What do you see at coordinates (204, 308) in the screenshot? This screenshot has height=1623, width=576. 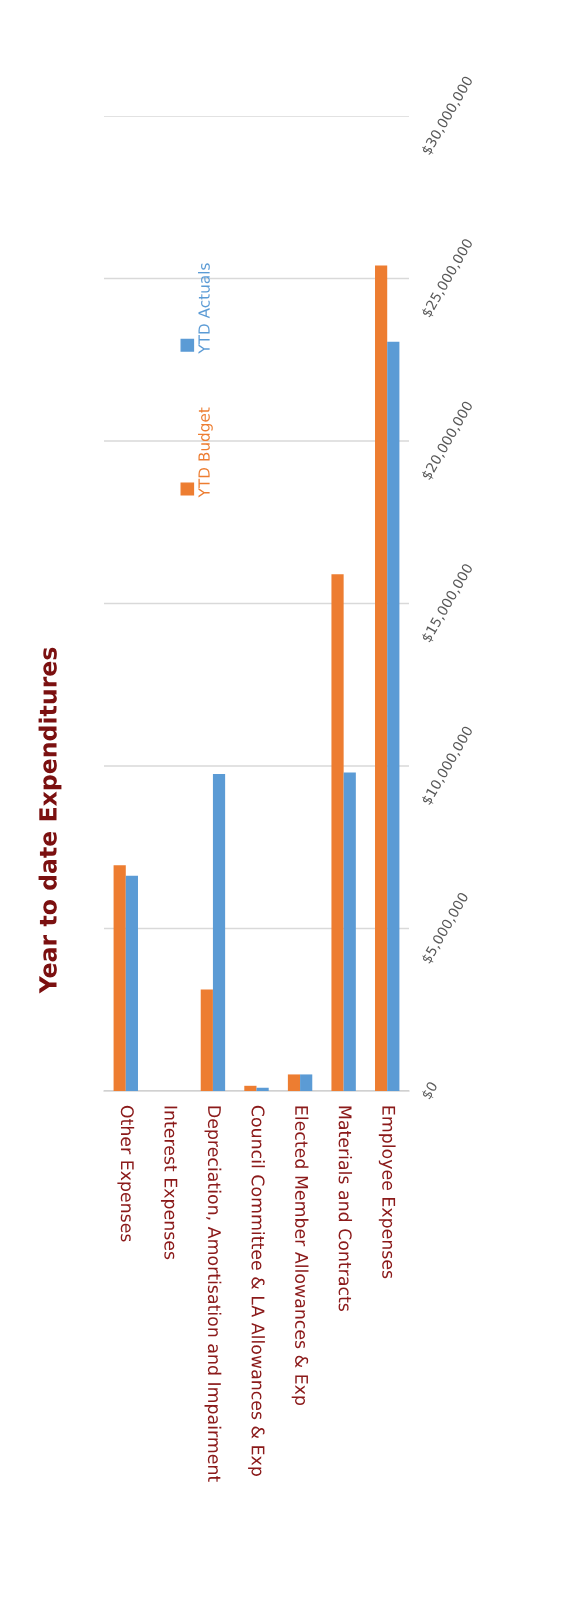 I see `text: YTD Actuals` at bounding box center [204, 308].